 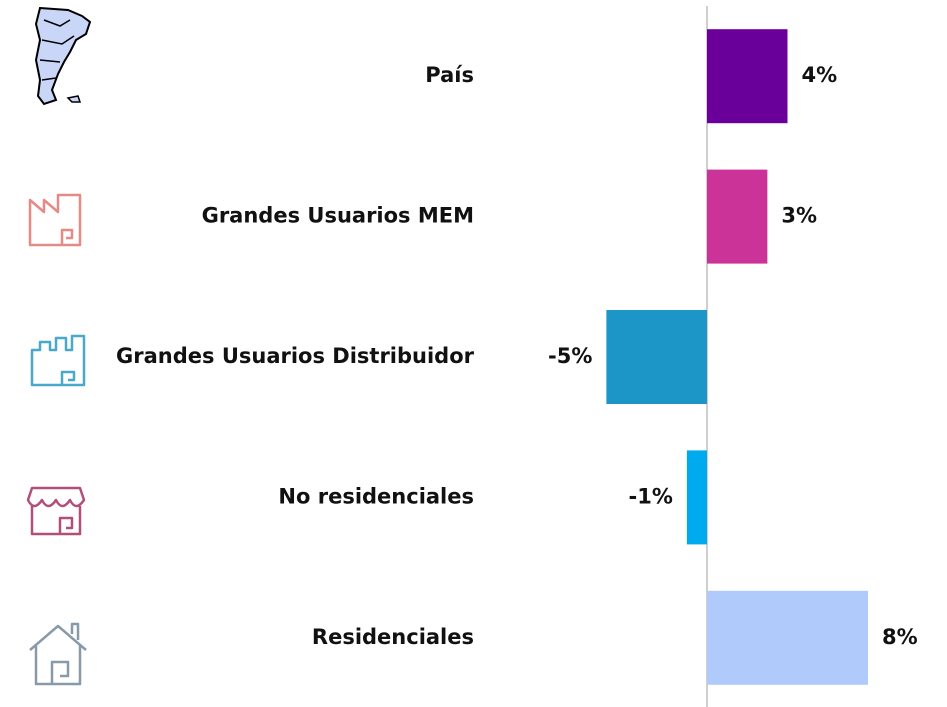 I want to click on category-label: Grandes Usuarios Distribuidor, so click(x=295, y=356).